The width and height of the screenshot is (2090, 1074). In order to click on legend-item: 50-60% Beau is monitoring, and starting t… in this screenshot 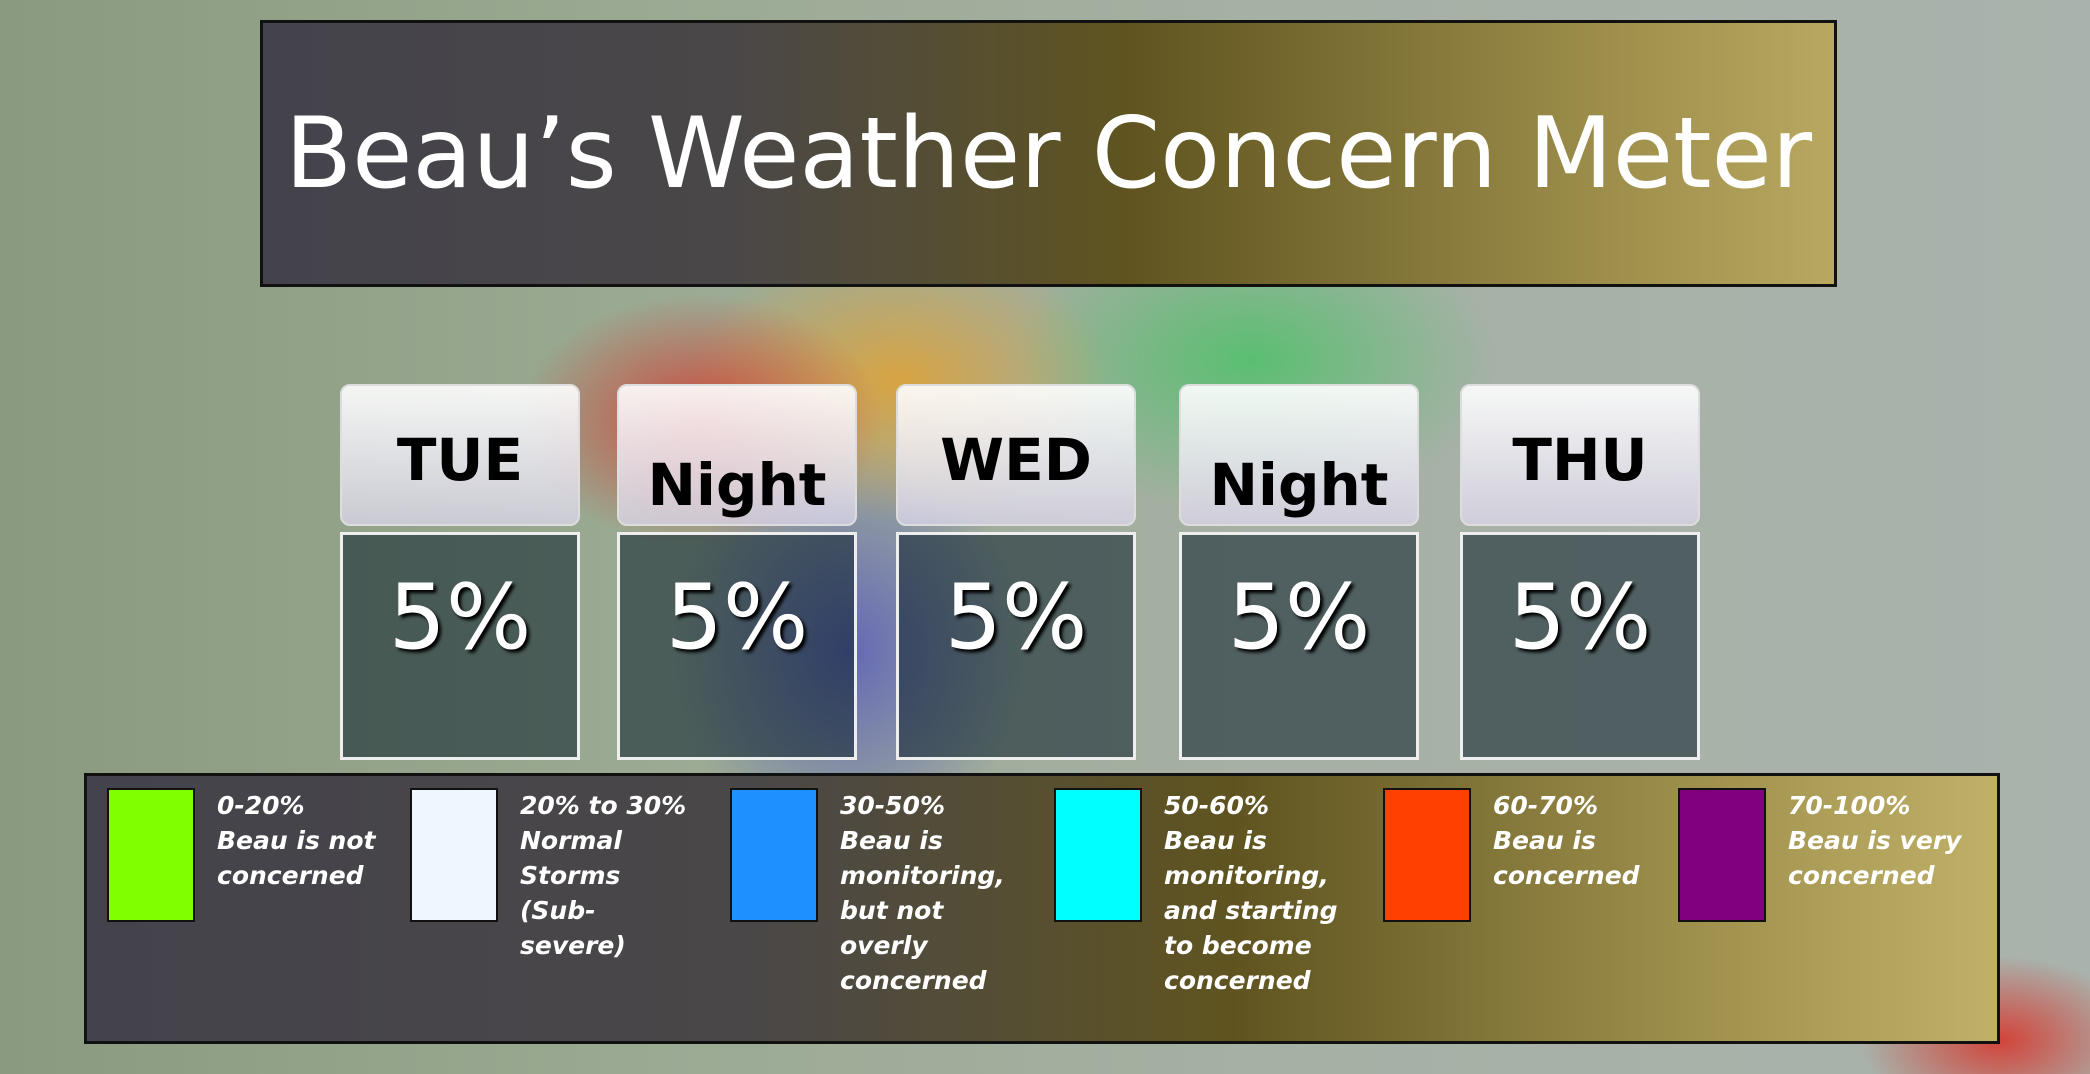, I will do `click(1199, 893)`.